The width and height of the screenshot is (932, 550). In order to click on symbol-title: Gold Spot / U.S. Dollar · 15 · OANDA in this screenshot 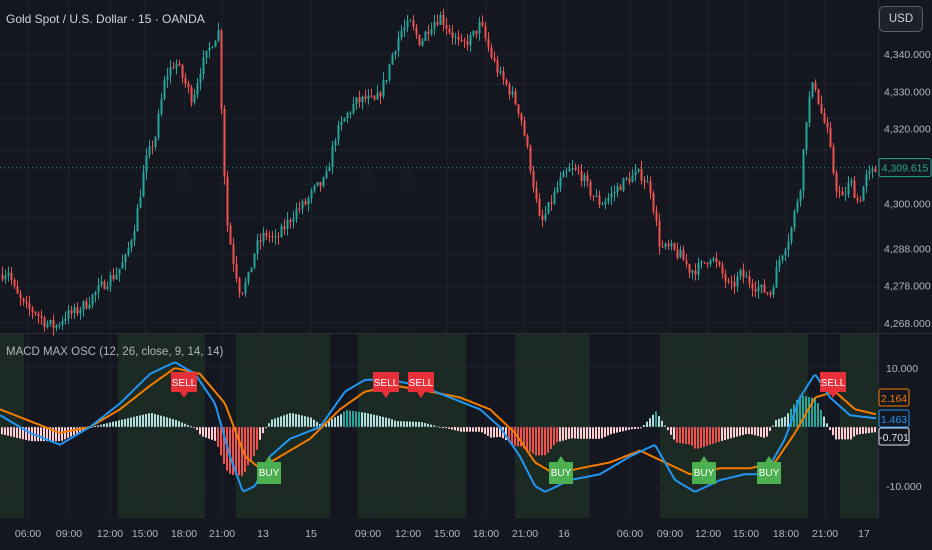, I will do `click(105, 19)`.